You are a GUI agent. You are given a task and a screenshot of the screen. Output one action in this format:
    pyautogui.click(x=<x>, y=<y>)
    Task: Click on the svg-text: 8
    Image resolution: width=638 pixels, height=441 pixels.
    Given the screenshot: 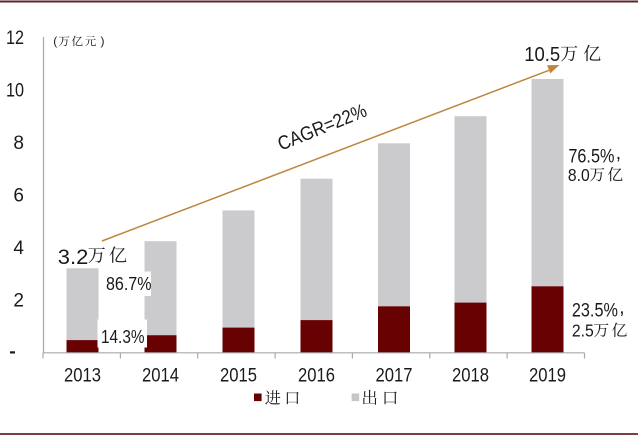 What is the action you would take?
    pyautogui.click(x=18, y=143)
    